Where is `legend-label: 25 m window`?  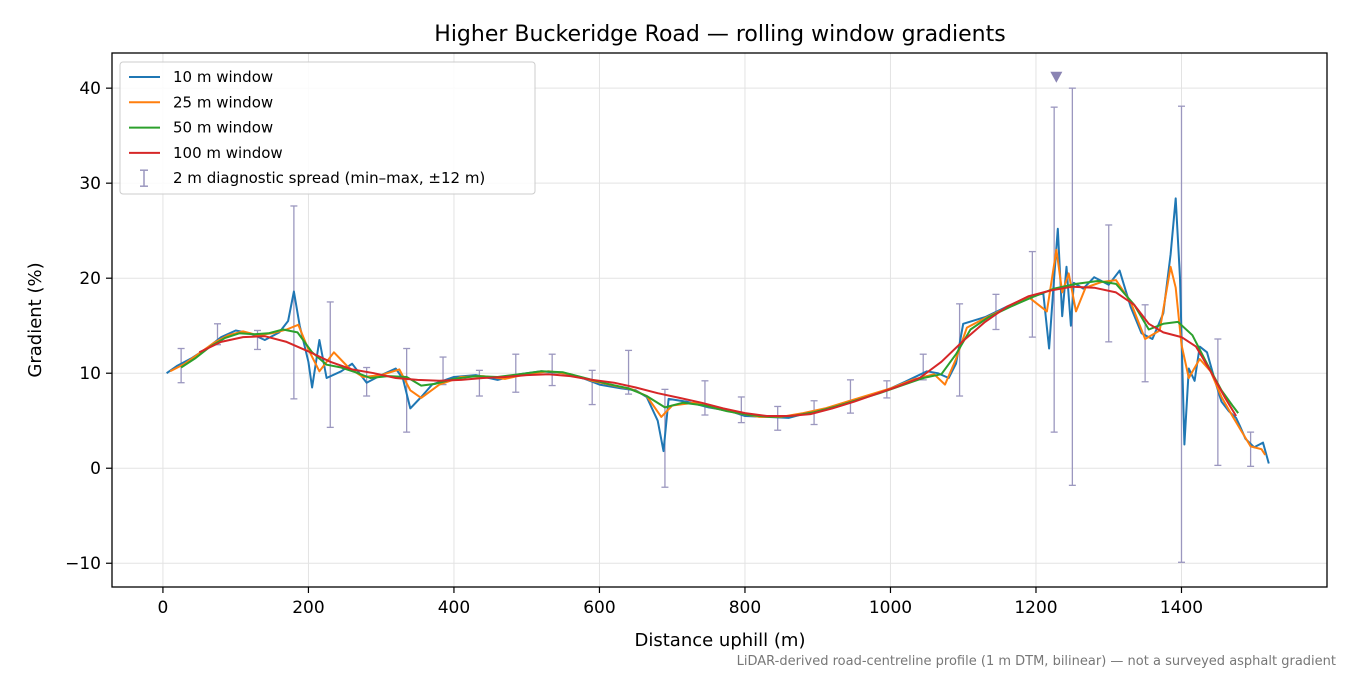
legend-label: 25 m window is located at coordinates (223, 102).